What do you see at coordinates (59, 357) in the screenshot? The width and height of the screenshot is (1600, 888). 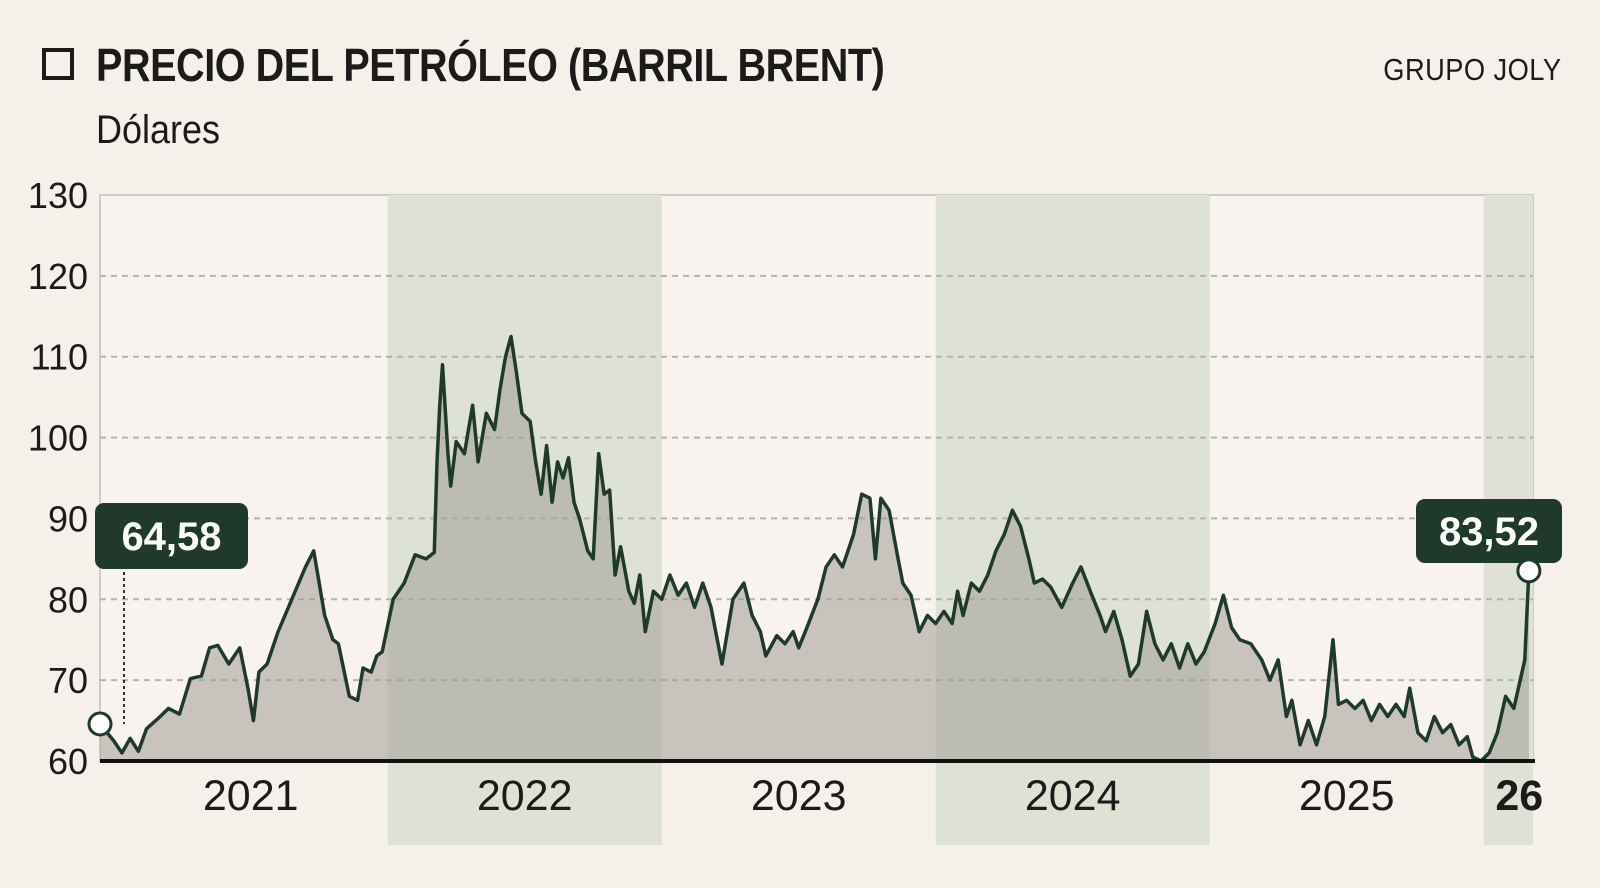 I see `y-tick-label: 110` at bounding box center [59, 357].